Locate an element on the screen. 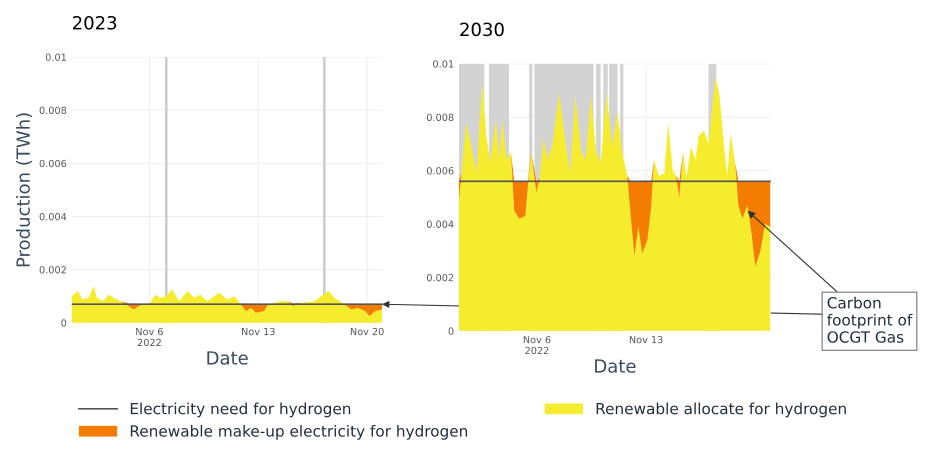 The image size is (931, 449). x-tick-label: Nov 20 is located at coordinates (367, 332).